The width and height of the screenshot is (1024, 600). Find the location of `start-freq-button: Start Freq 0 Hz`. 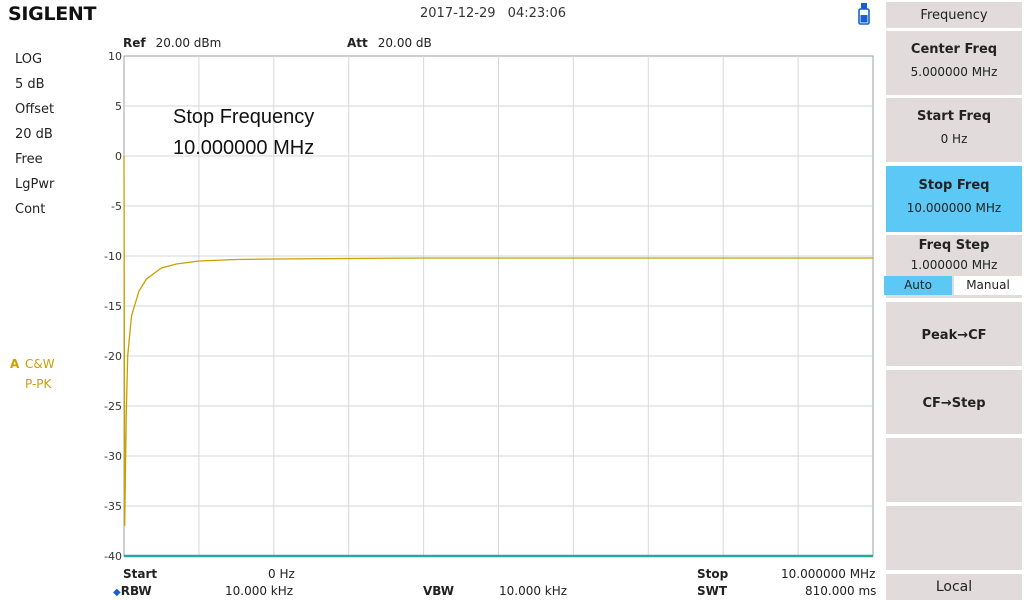

start-freq-button: Start Freq 0 Hz is located at coordinates (954, 130).